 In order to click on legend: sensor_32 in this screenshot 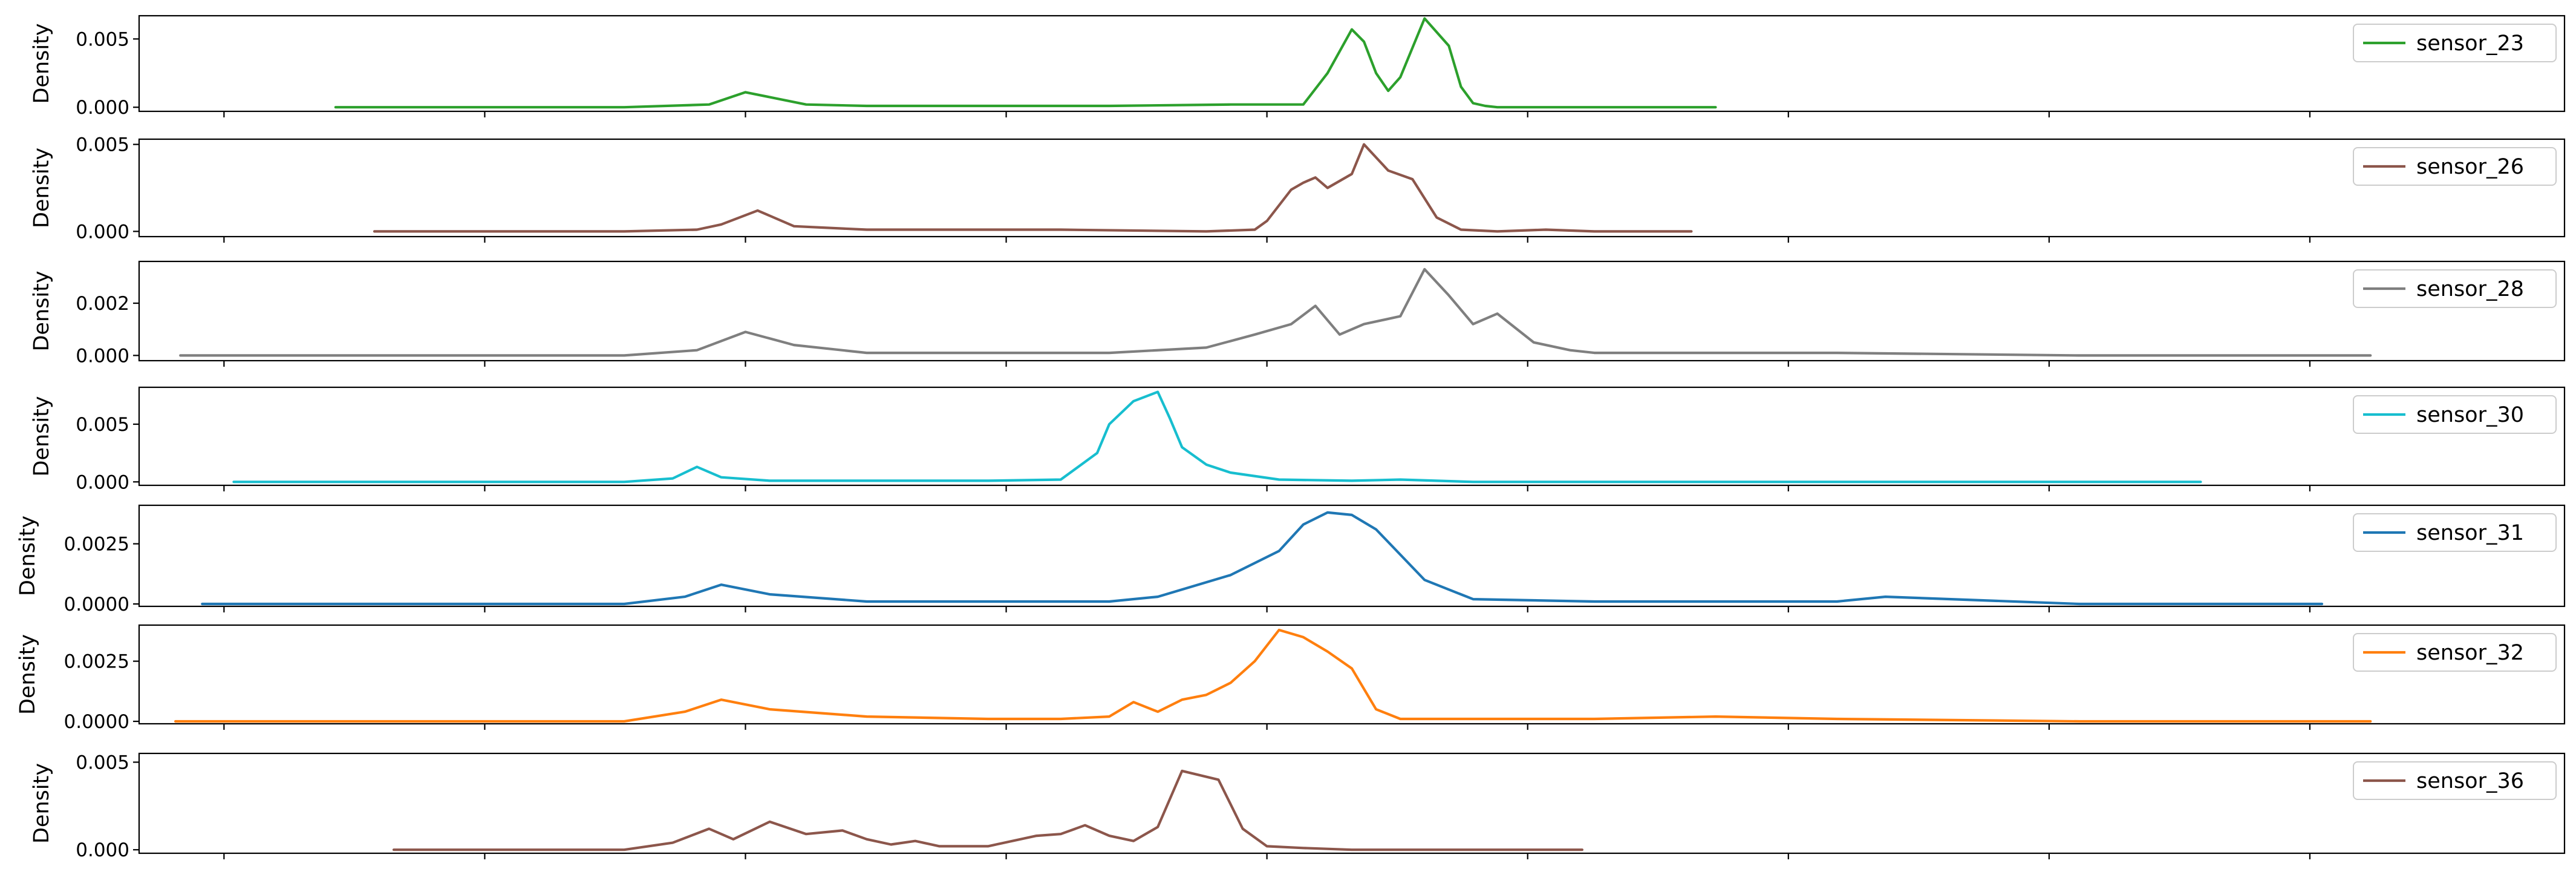, I will do `click(2455, 652)`.